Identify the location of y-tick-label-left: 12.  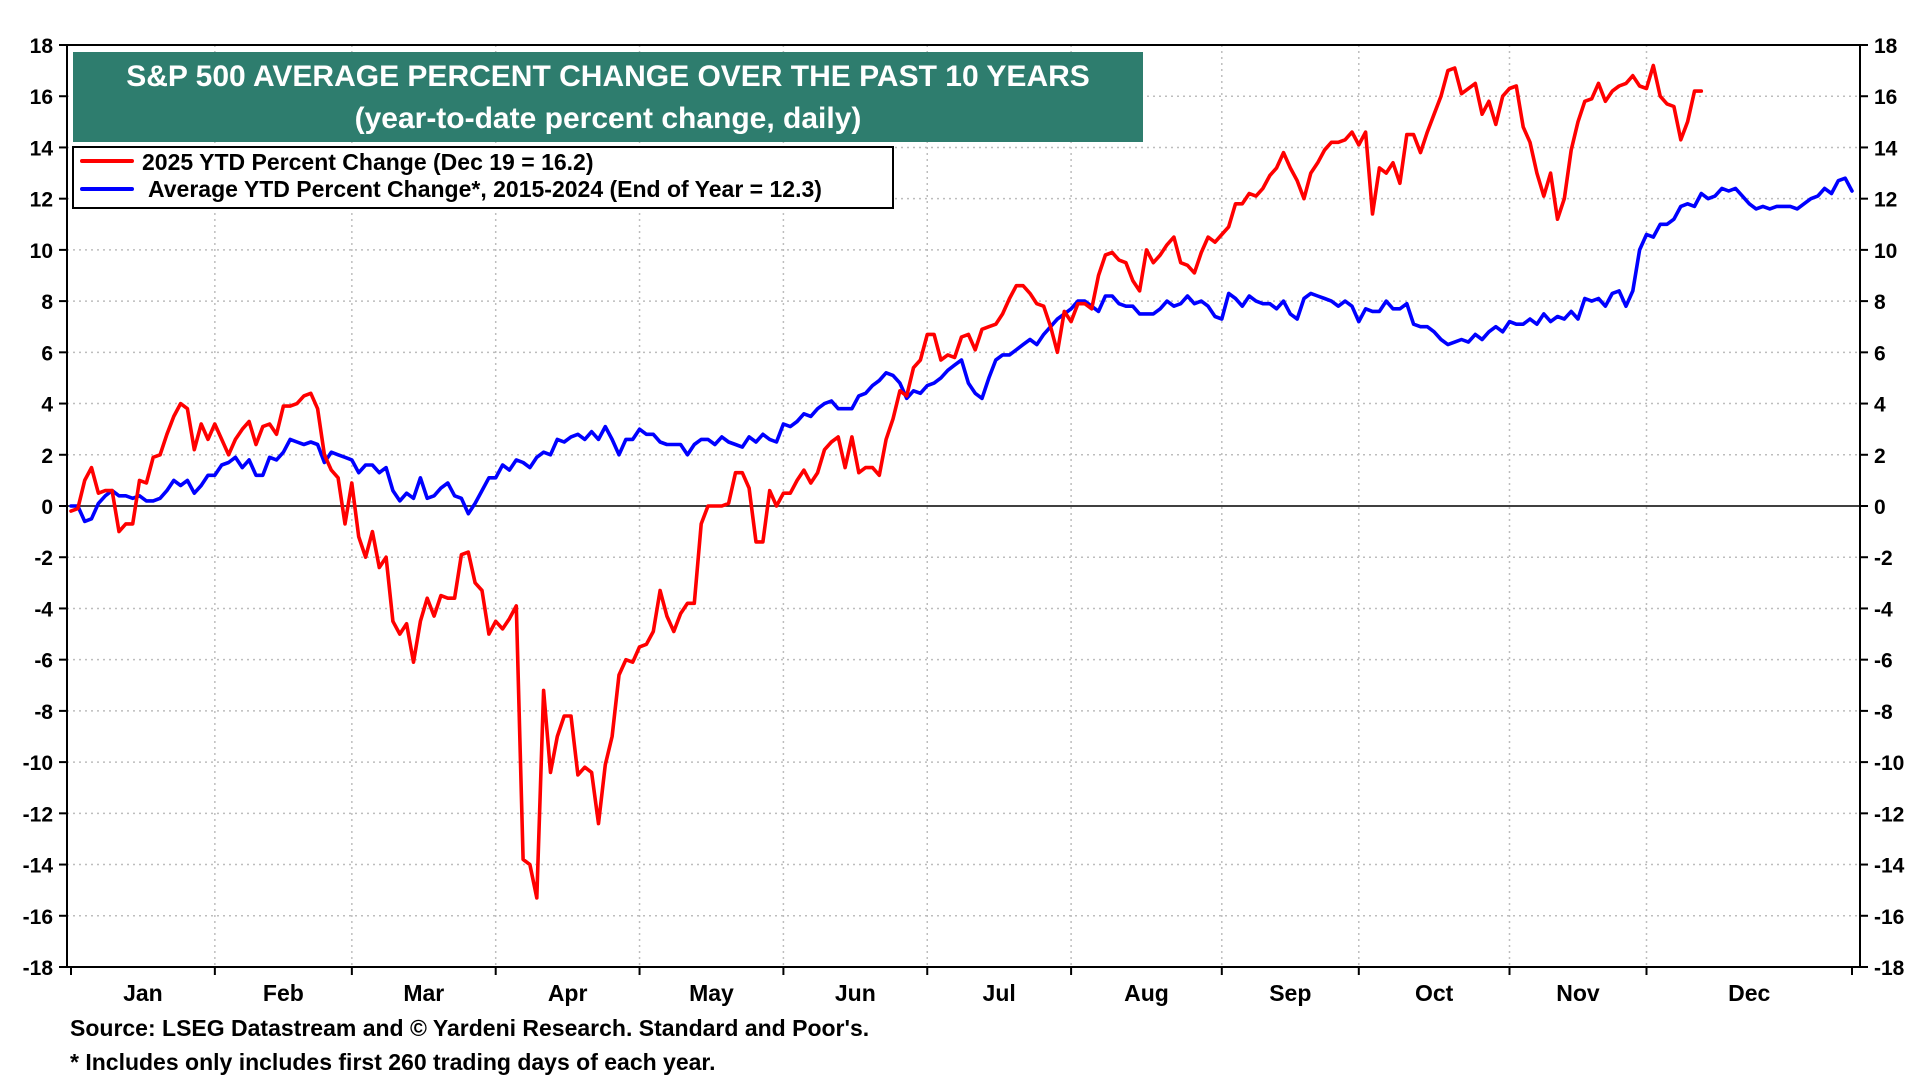
(41, 200).